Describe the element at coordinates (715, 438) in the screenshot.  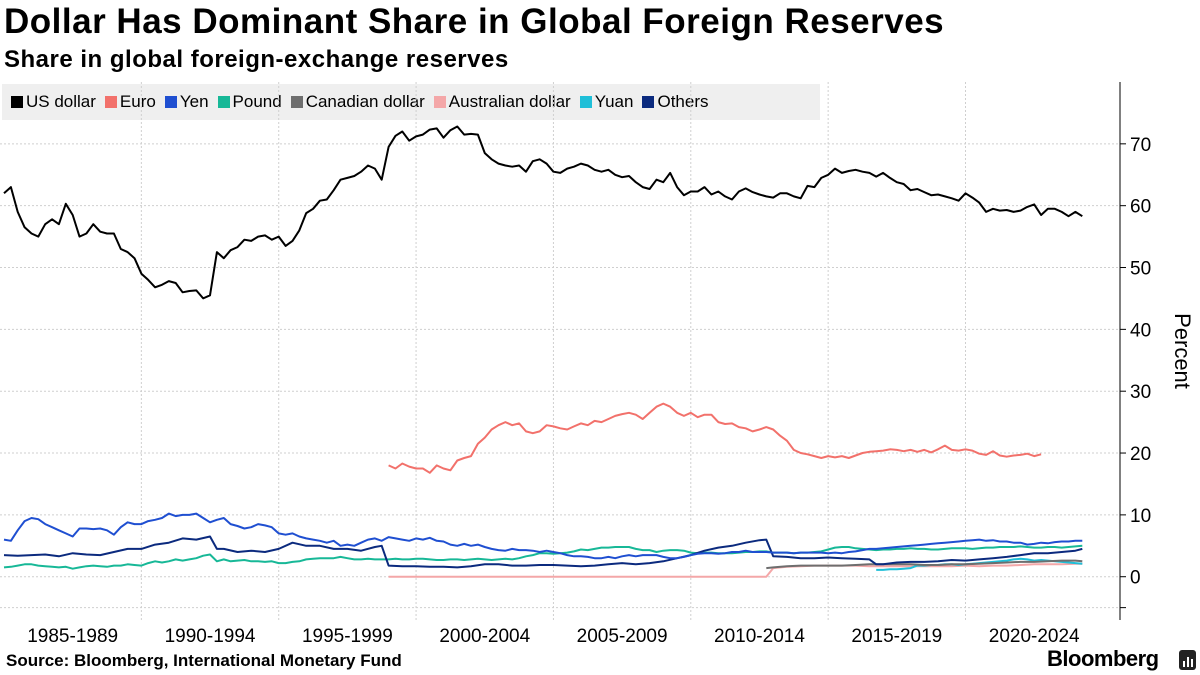
I see `series-line-euro` at that location.